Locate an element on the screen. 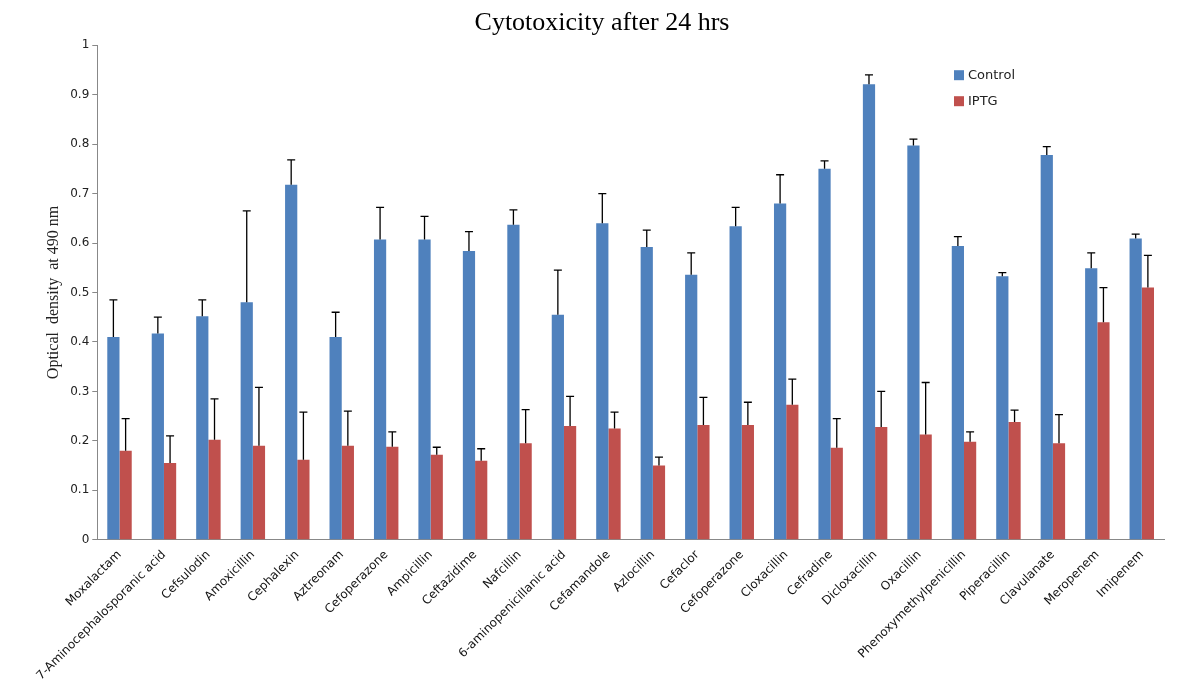 The width and height of the screenshot is (1184, 690). y-tick-label: 0.7 is located at coordinates (80, 192).